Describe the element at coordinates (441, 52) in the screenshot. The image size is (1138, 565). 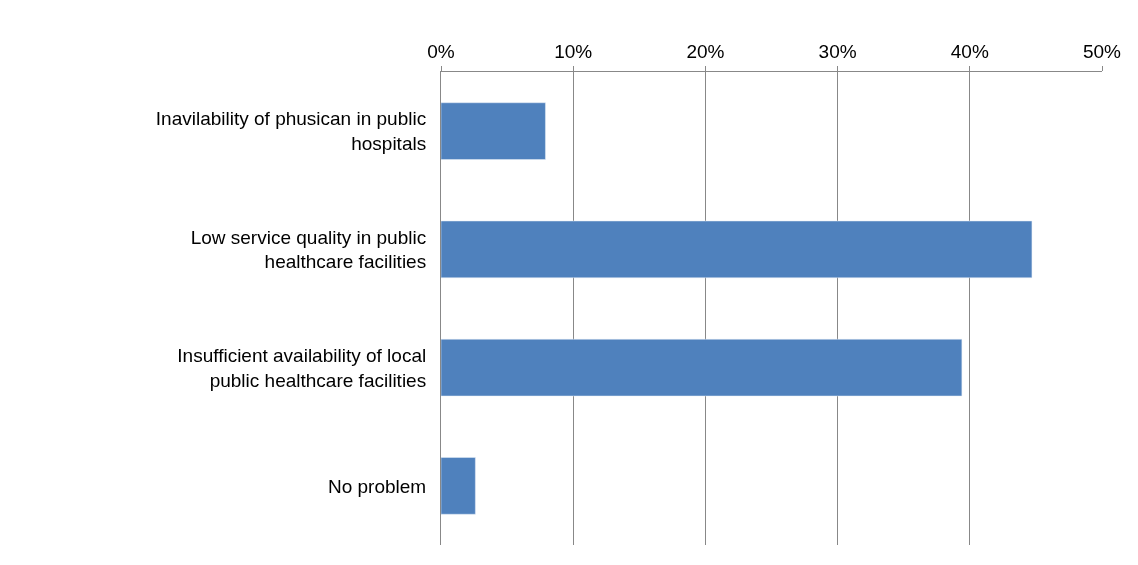
I see `x-tick-label: 0%` at that location.